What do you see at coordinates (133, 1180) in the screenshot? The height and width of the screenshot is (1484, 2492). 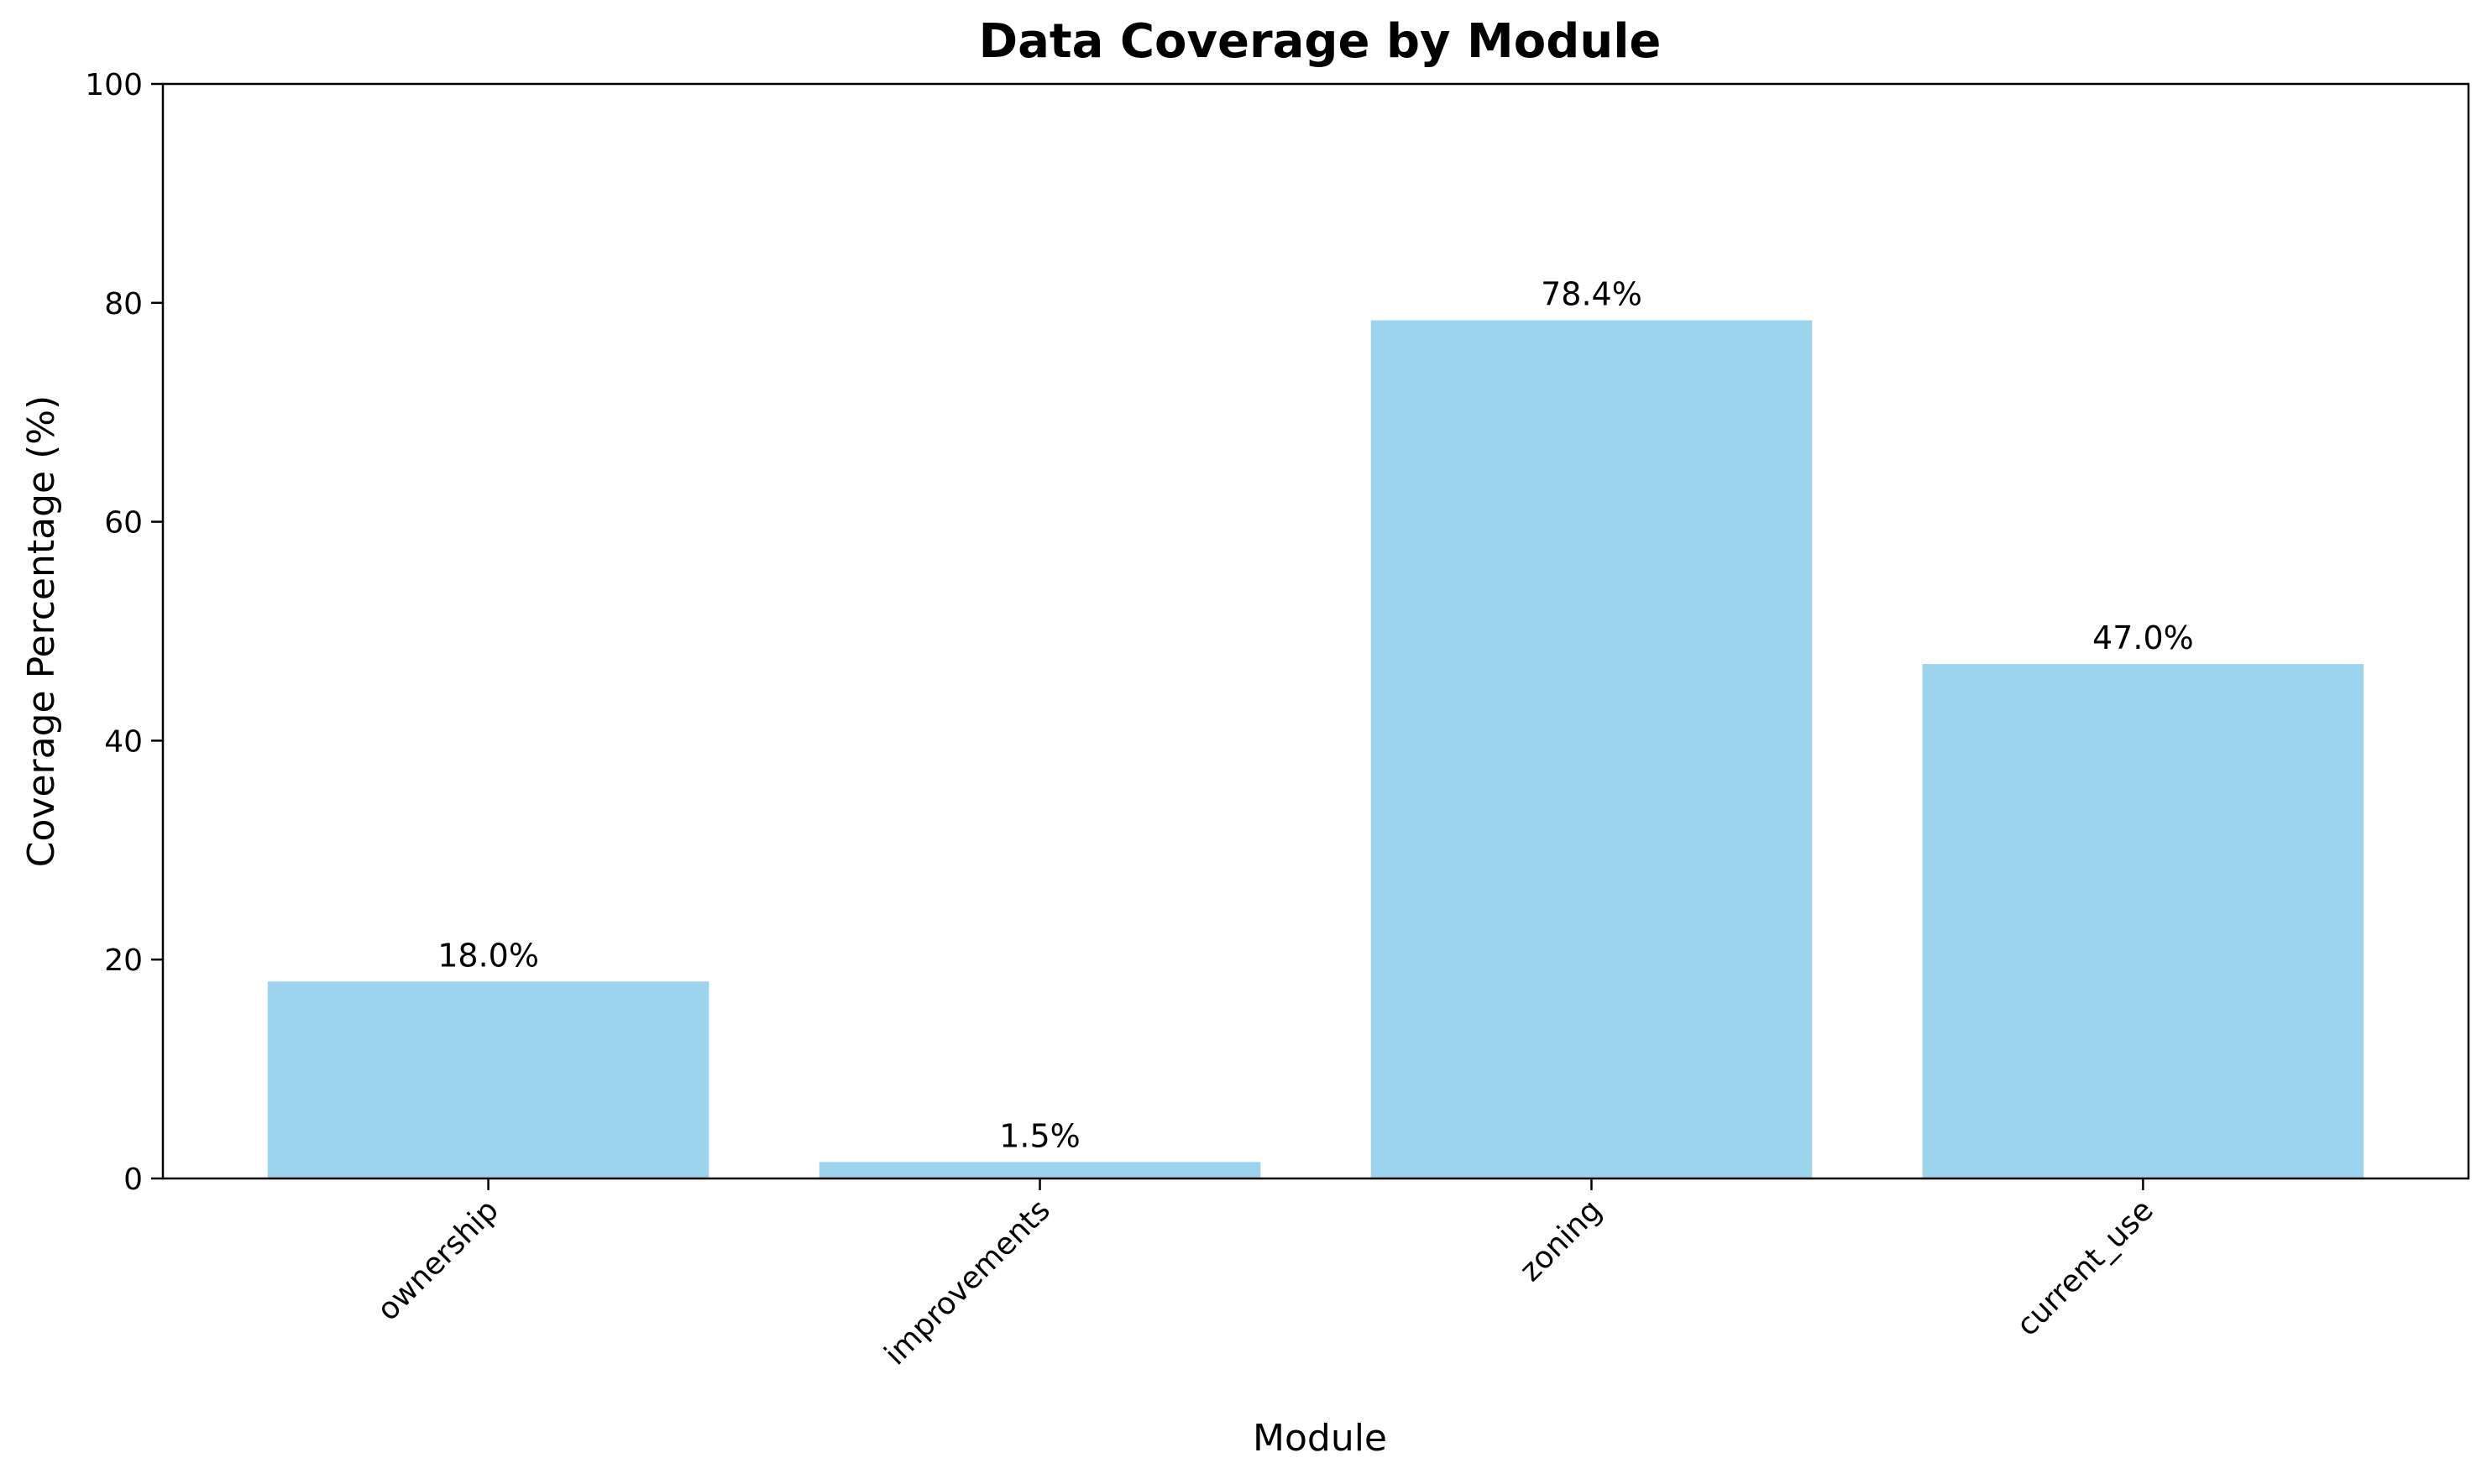 I see `y-tick-label-0: 0` at bounding box center [133, 1180].